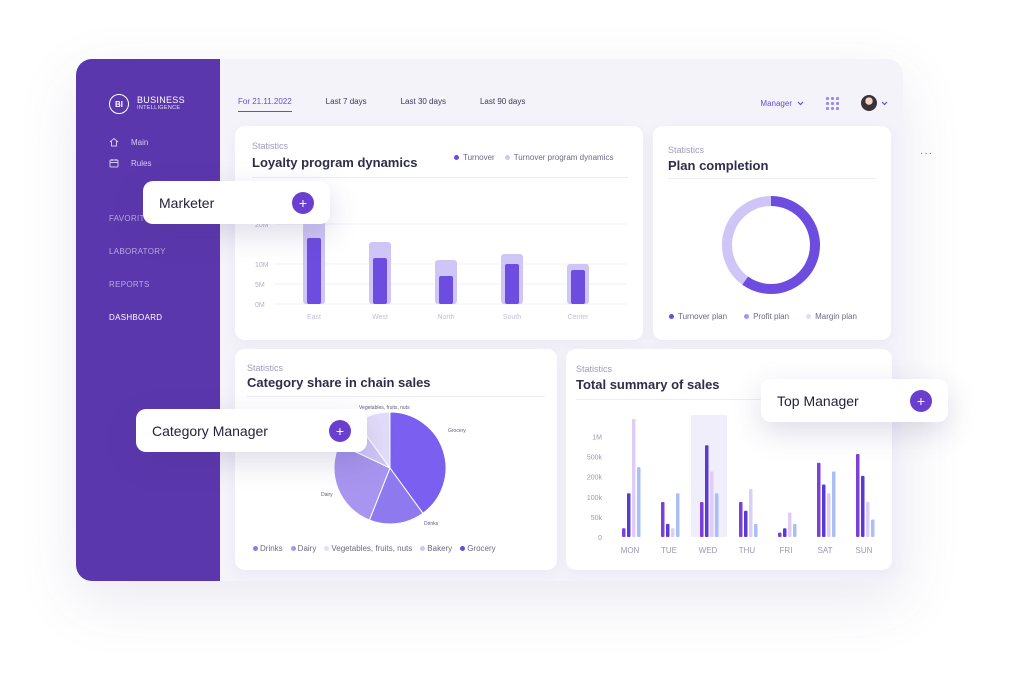  Describe the element at coordinates (133, 218) in the screenshot. I see `sidebar-section-favorites: FAVORITES` at that location.